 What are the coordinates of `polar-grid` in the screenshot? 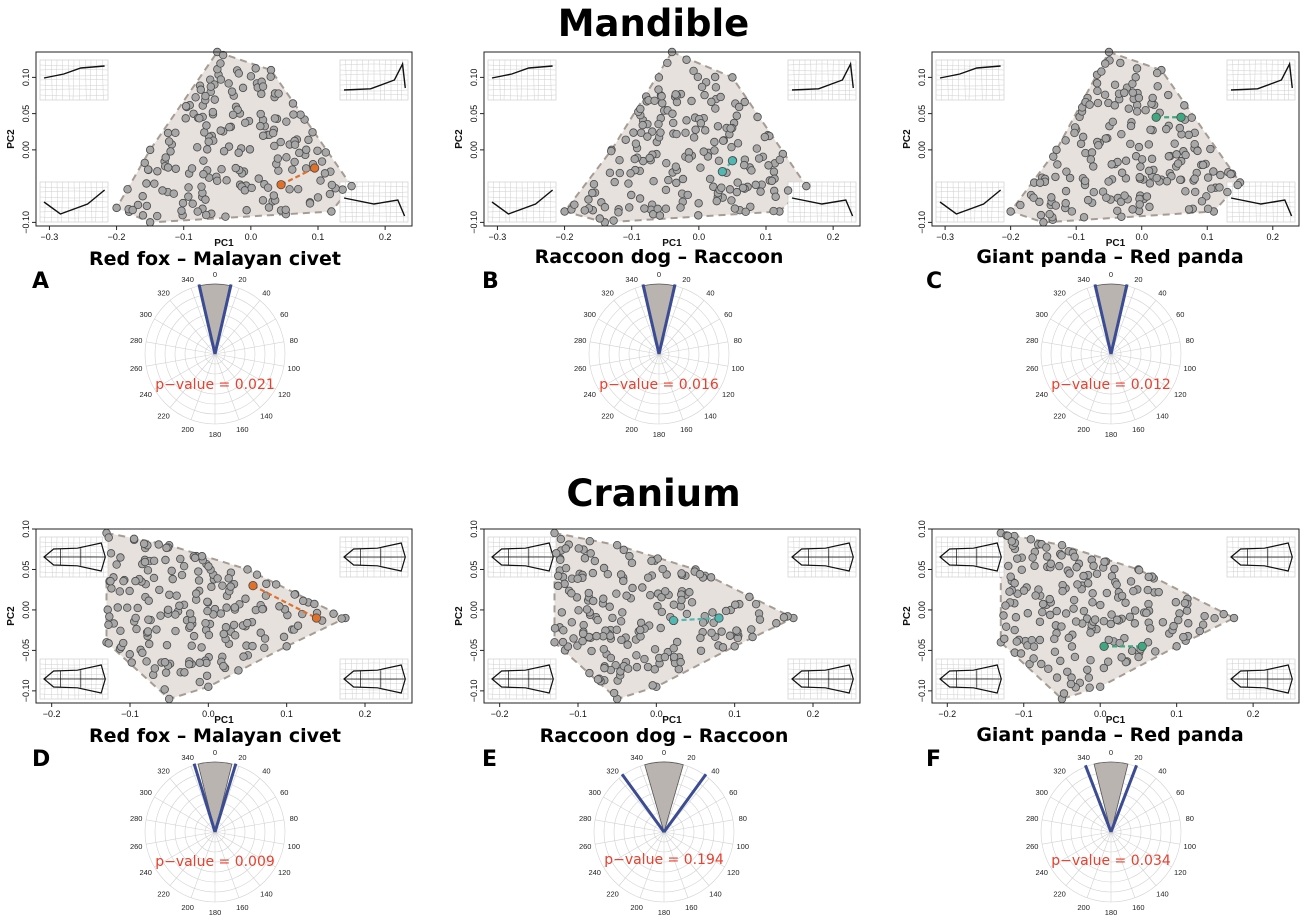 It's located at (1111, 354).